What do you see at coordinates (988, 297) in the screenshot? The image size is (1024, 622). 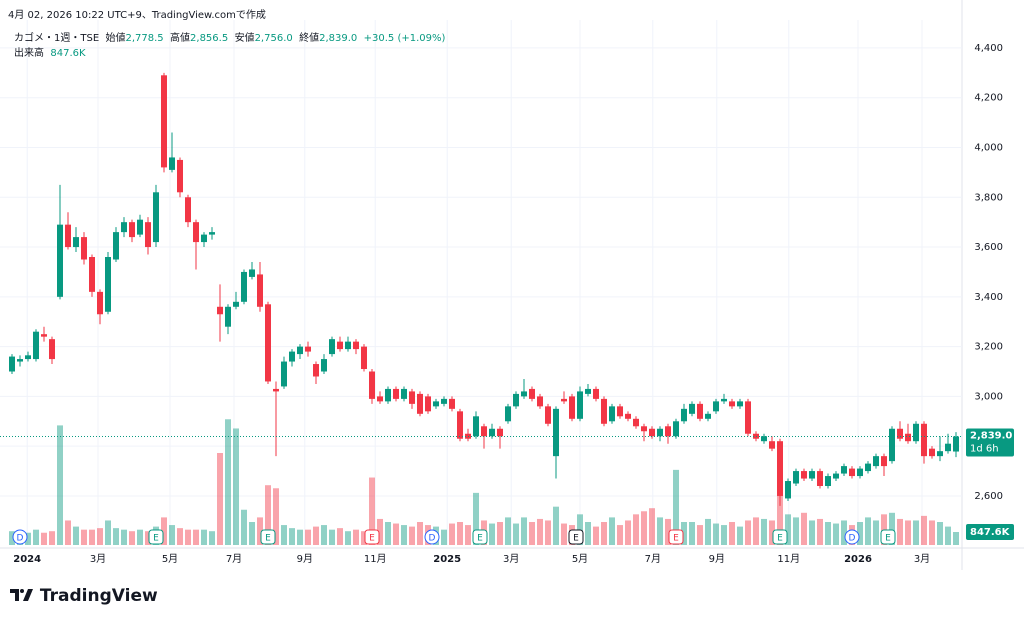 I see `y-tick-label: 3,400` at bounding box center [988, 297].